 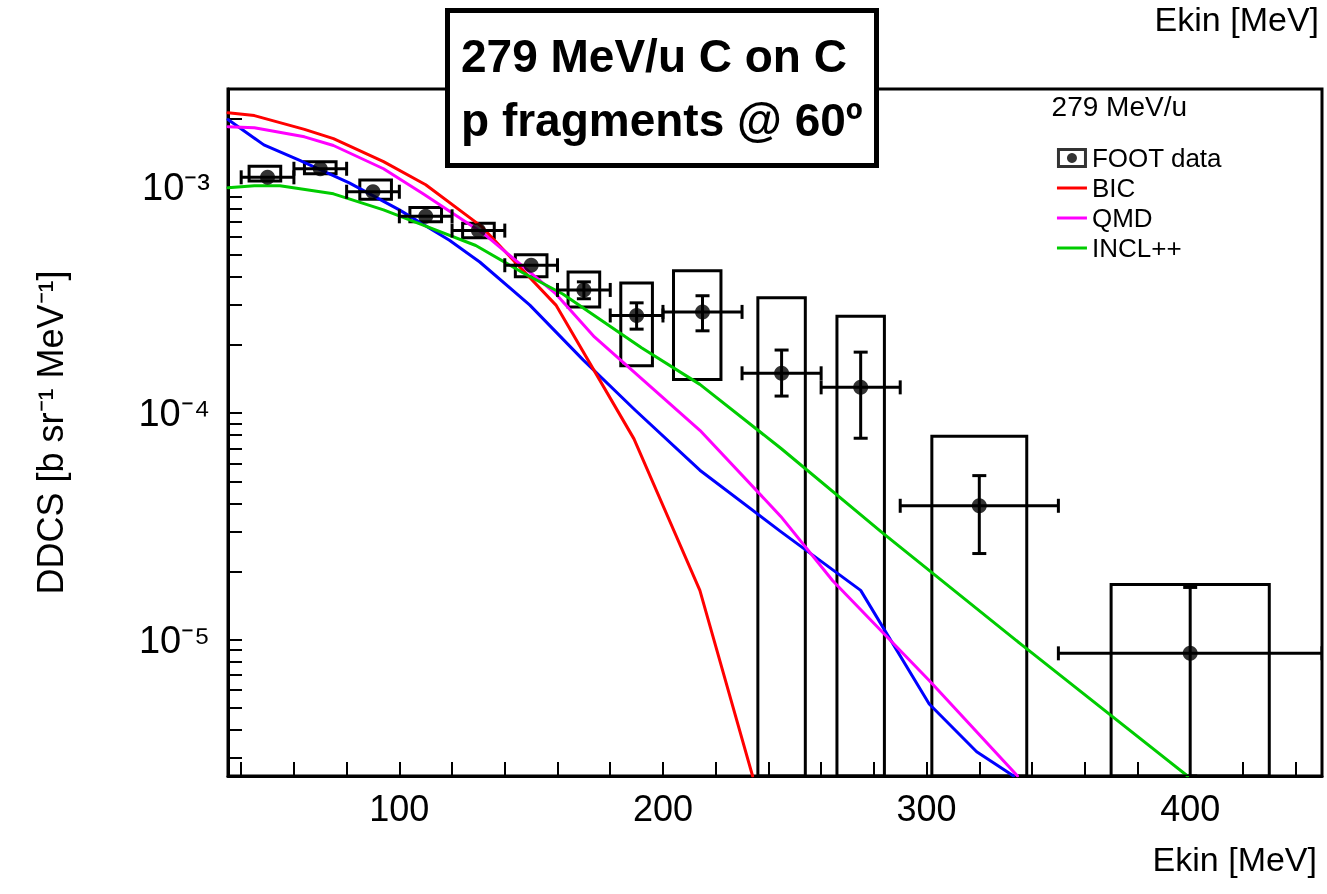 What do you see at coordinates (1190, 808) in the screenshot?
I see `x-tick-label: 400` at bounding box center [1190, 808].